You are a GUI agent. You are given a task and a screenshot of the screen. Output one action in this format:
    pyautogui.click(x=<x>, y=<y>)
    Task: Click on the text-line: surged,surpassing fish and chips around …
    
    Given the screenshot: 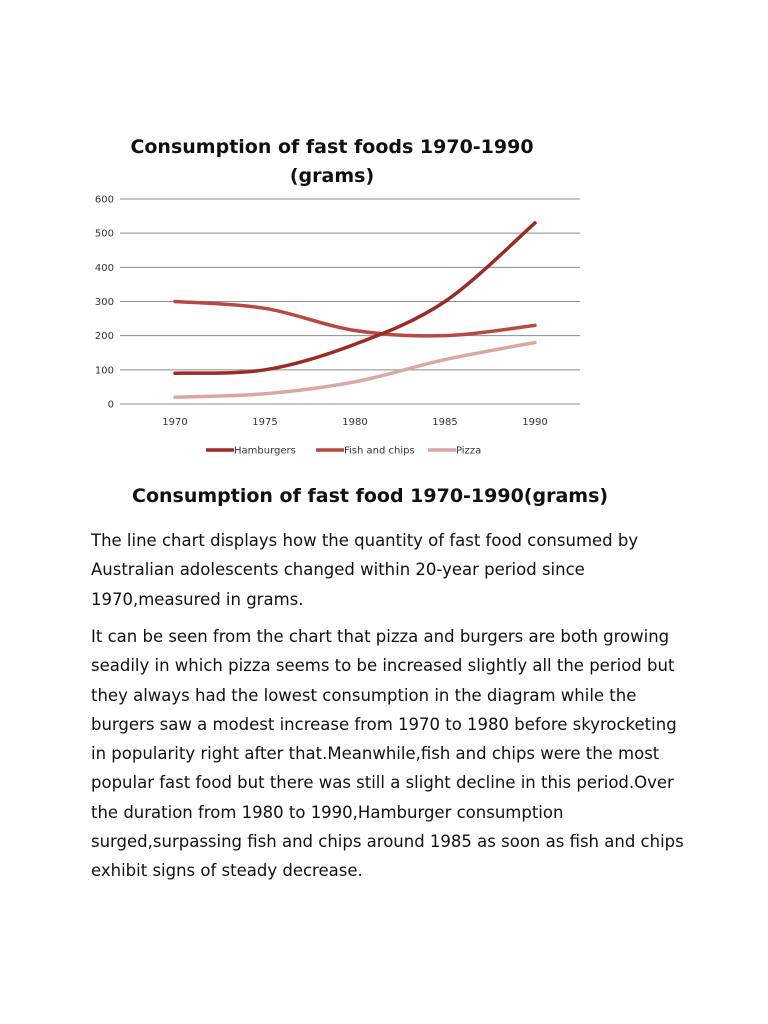 What is the action you would take?
    pyautogui.click(x=387, y=842)
    